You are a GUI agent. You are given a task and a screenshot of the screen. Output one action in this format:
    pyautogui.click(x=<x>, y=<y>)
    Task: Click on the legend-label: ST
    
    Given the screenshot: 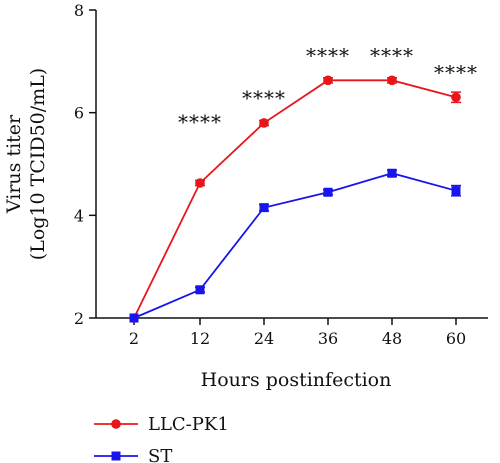 What is the action you would take?
    pyautogui.click(x=160, y=454)
    